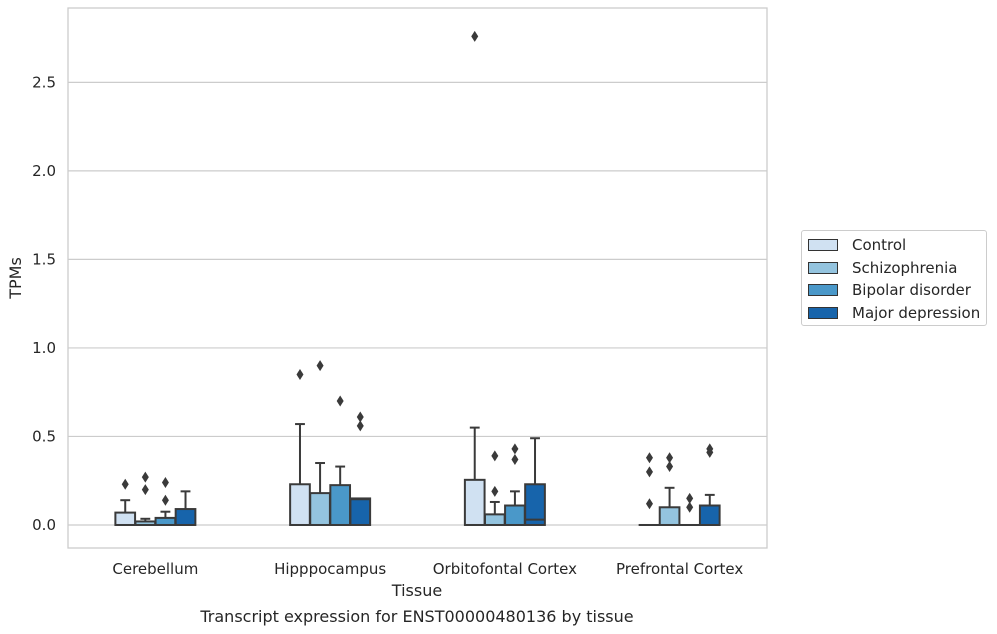  I want to click on y-axis-label: TPMs, so click(15, 278).